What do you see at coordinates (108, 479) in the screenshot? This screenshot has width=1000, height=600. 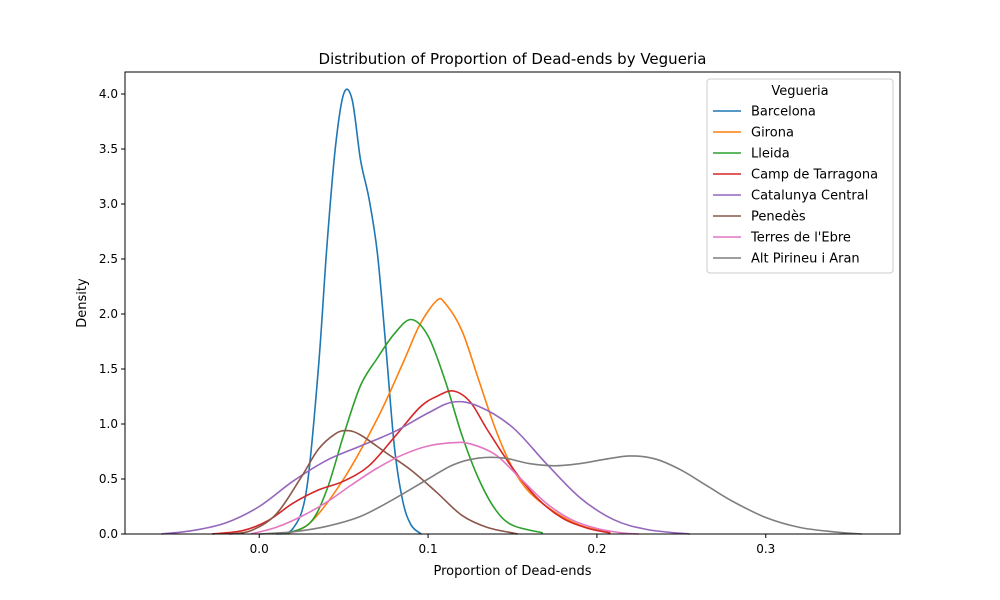 I see `y-tick-label: 0.5` at bounding box center [108, 479].